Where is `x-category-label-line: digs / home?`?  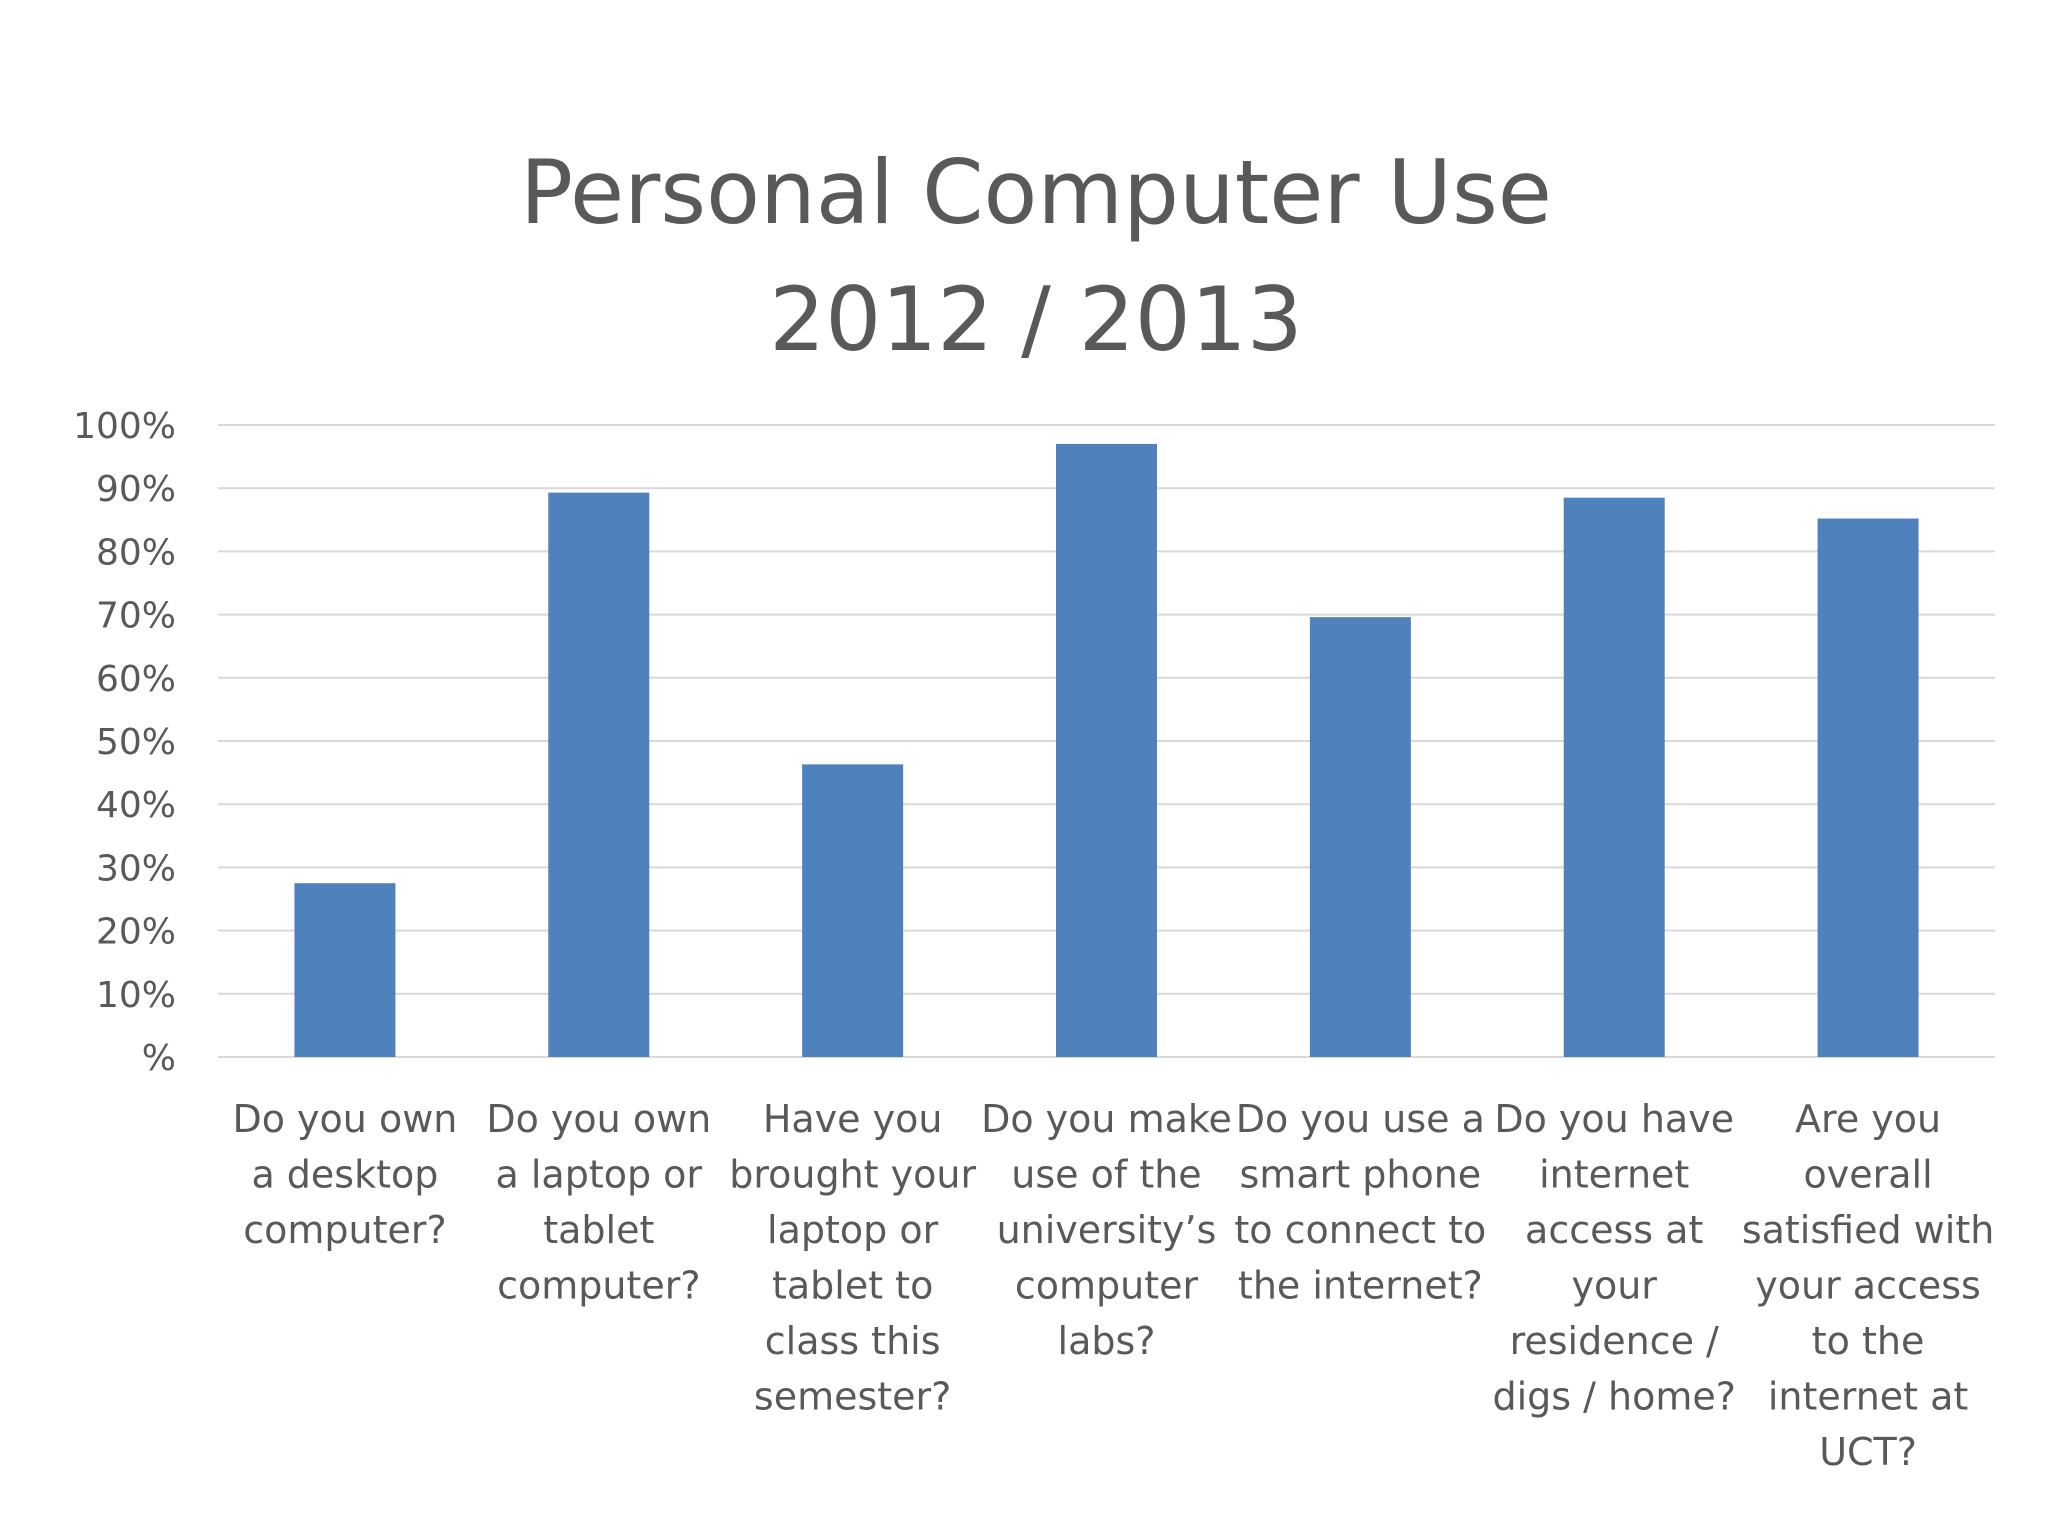
x-category-label-line: digs / home? is located at coordinates (1613, 1397).